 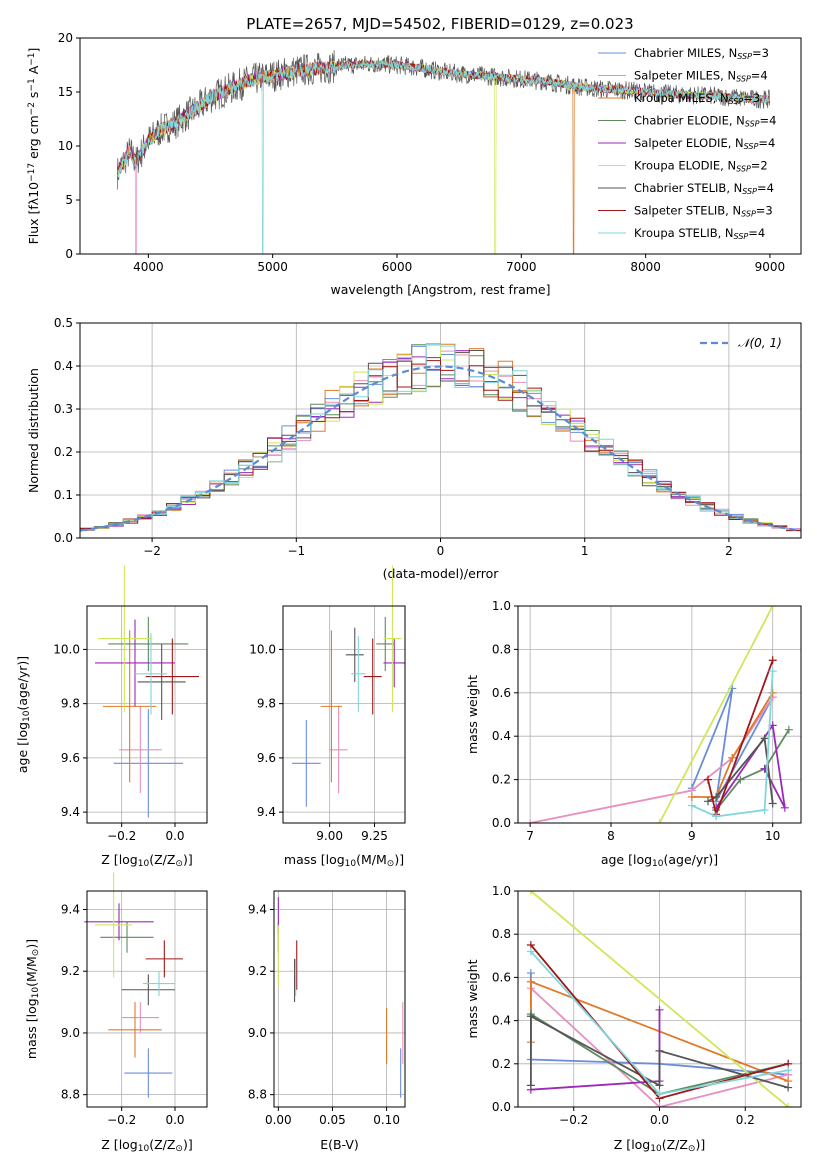 What do you see at coordinates (701, 76) in the screenshot?
I see `legend-label: Salpeter MILES, NSSP=4` at bounding box center [701, 76].